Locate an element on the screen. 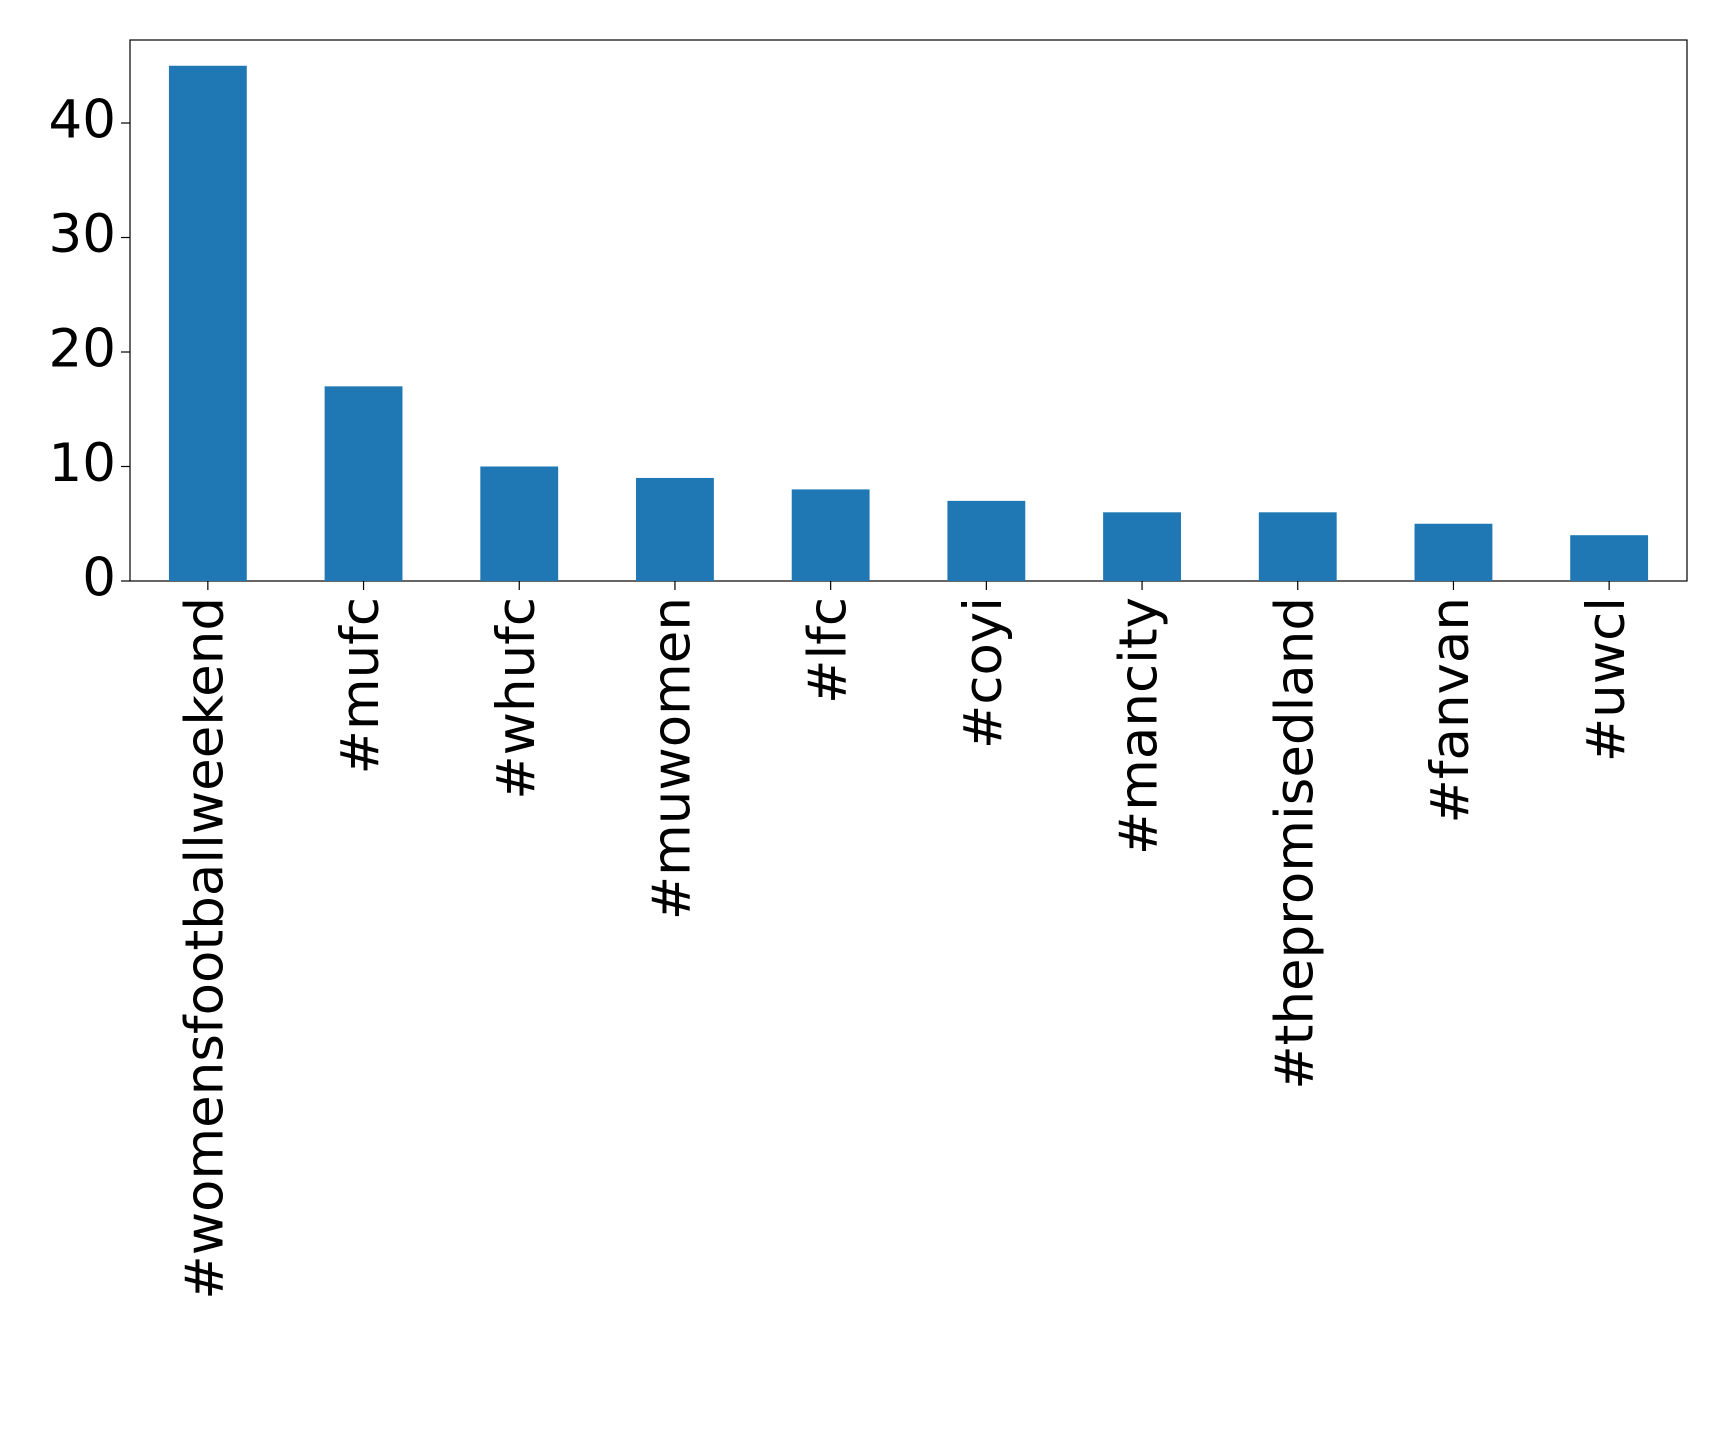  x-tick-label: #lfc is located at coordinates (827, 650).